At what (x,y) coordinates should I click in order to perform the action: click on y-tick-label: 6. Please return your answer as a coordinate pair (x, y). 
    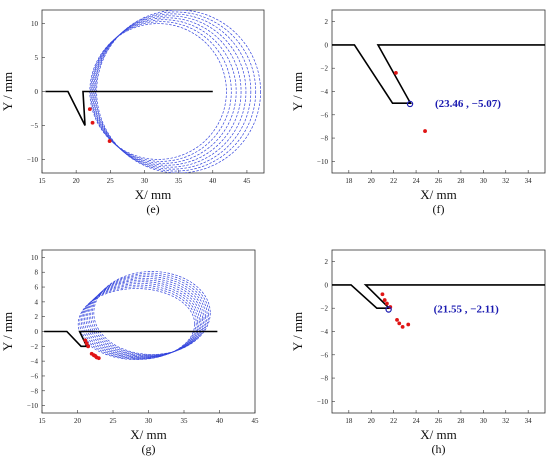
    Looking at the image, I should click on (37, 288).